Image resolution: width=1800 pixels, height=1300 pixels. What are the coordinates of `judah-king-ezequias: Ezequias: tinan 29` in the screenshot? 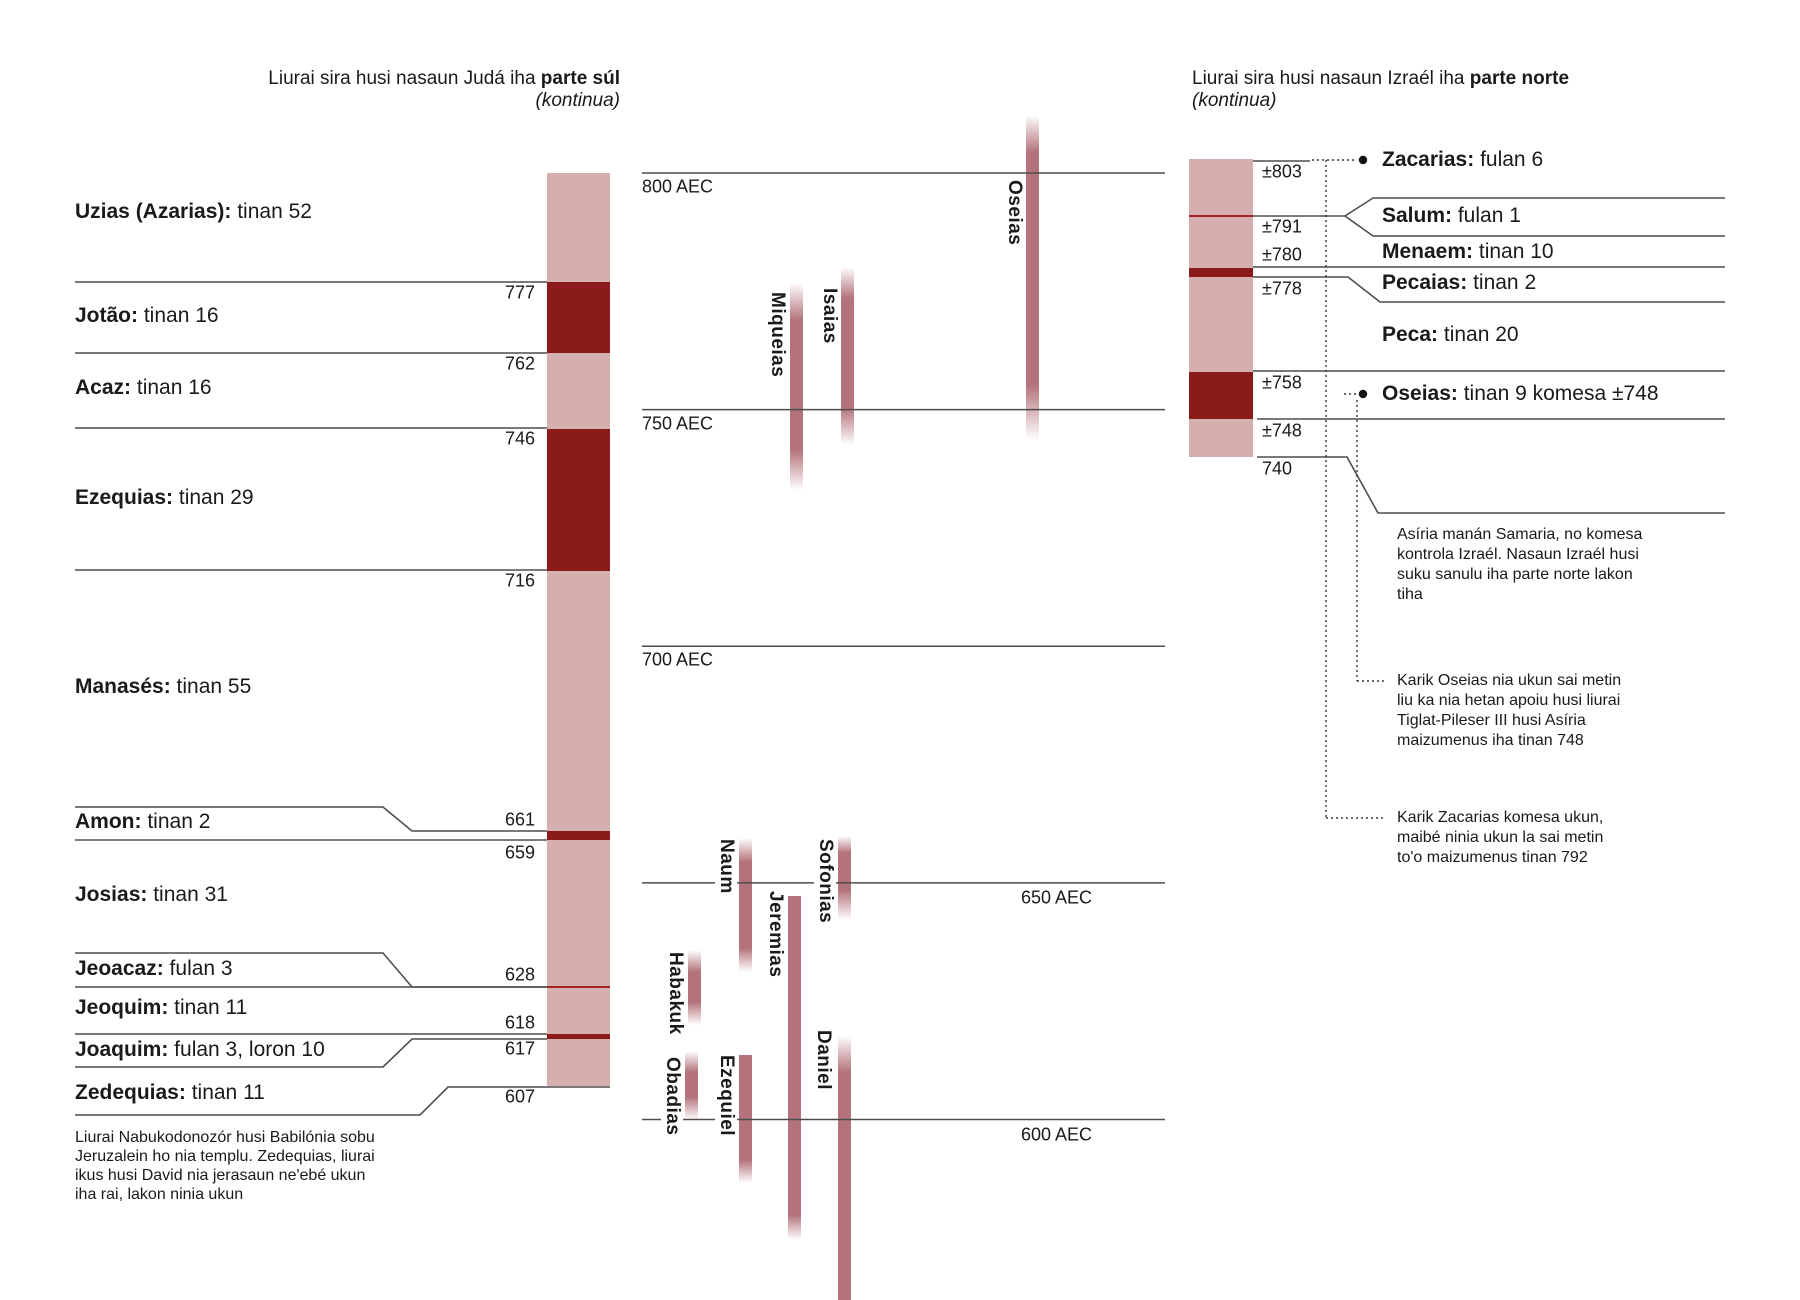 It's located at (164, 498).